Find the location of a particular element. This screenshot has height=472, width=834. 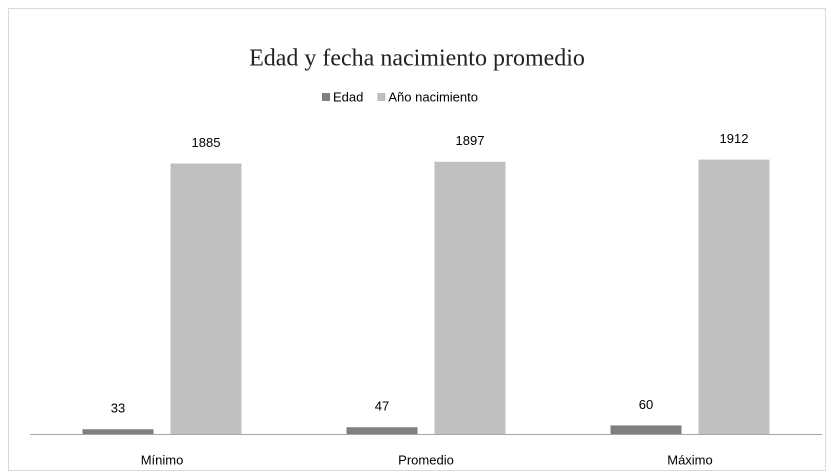

data-label: 60 is located at coordinates (646, 404).